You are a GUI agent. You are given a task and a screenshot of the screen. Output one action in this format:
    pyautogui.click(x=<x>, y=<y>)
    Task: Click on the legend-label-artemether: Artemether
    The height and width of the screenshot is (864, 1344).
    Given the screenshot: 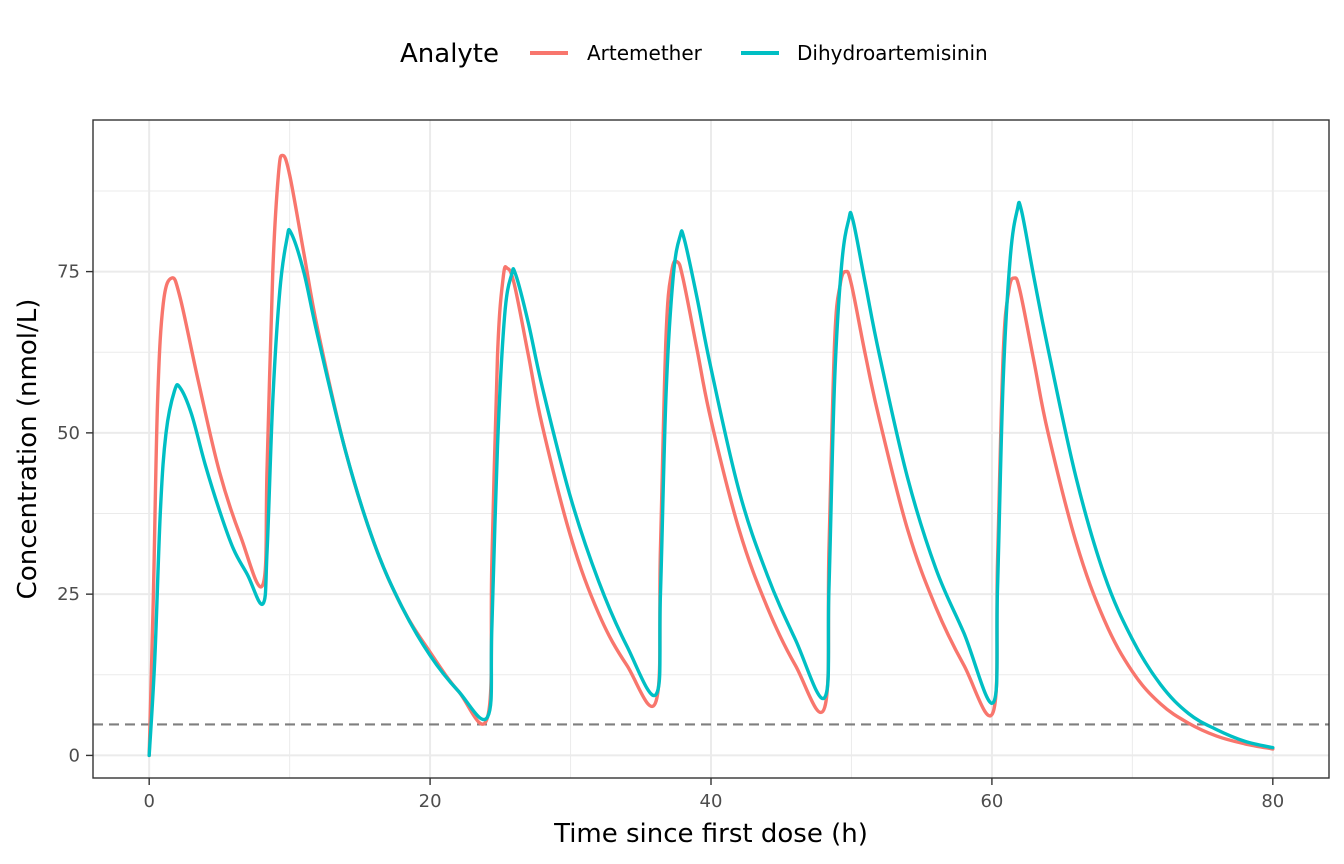 What is the action you would take?
    pyautogui.click(x=645, y=53)
    